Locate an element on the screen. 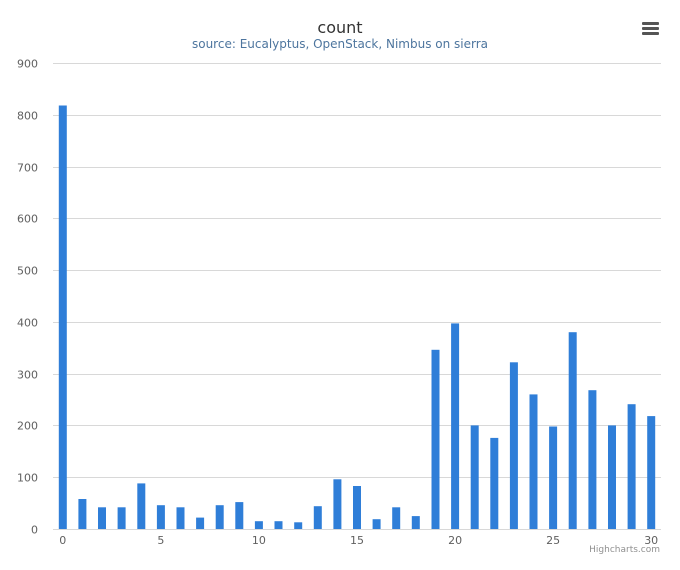 This screenshot has width=680, height=570. x-tick-label: 20 is located at coordinates (455, 540).